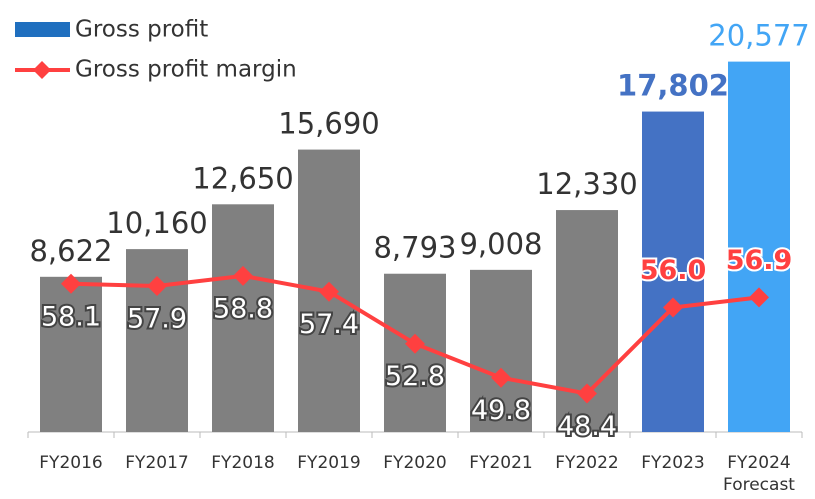 This screenshot has height=499, width=815. What do you see at coordinates (42, 70) in the screenshot?
I see `legend-marker` at bounding box center [42, 70].